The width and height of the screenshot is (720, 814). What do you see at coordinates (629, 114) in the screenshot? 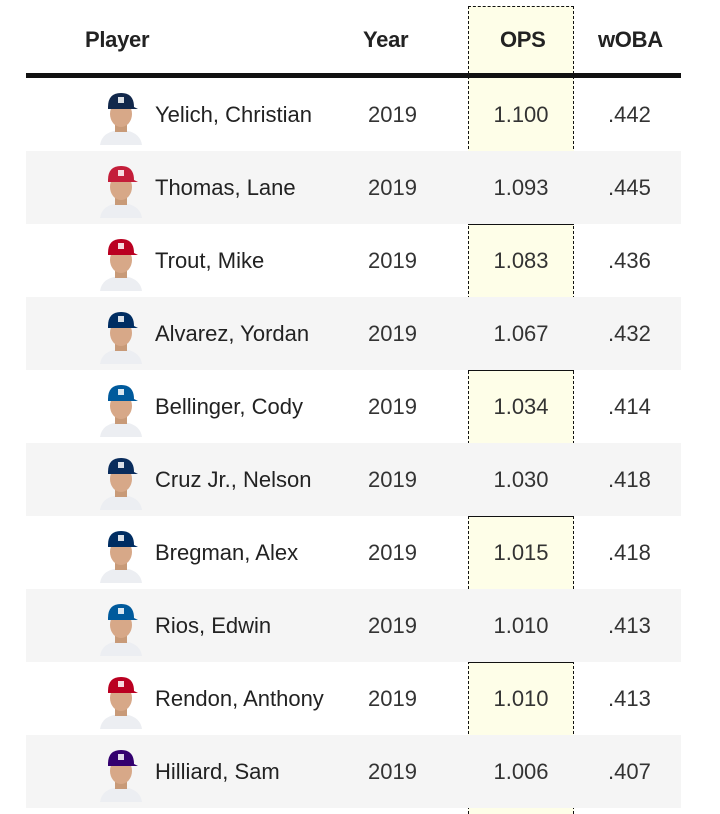
I see `woba-cell: .442` at bounding box center [629, 114].